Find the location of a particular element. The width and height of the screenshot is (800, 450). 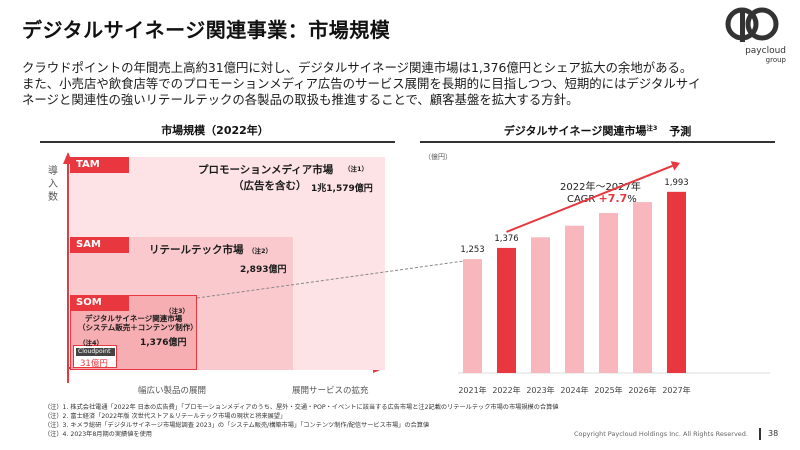

tam-value: 1兆1,579億円 is located at coordinates (342, 189).